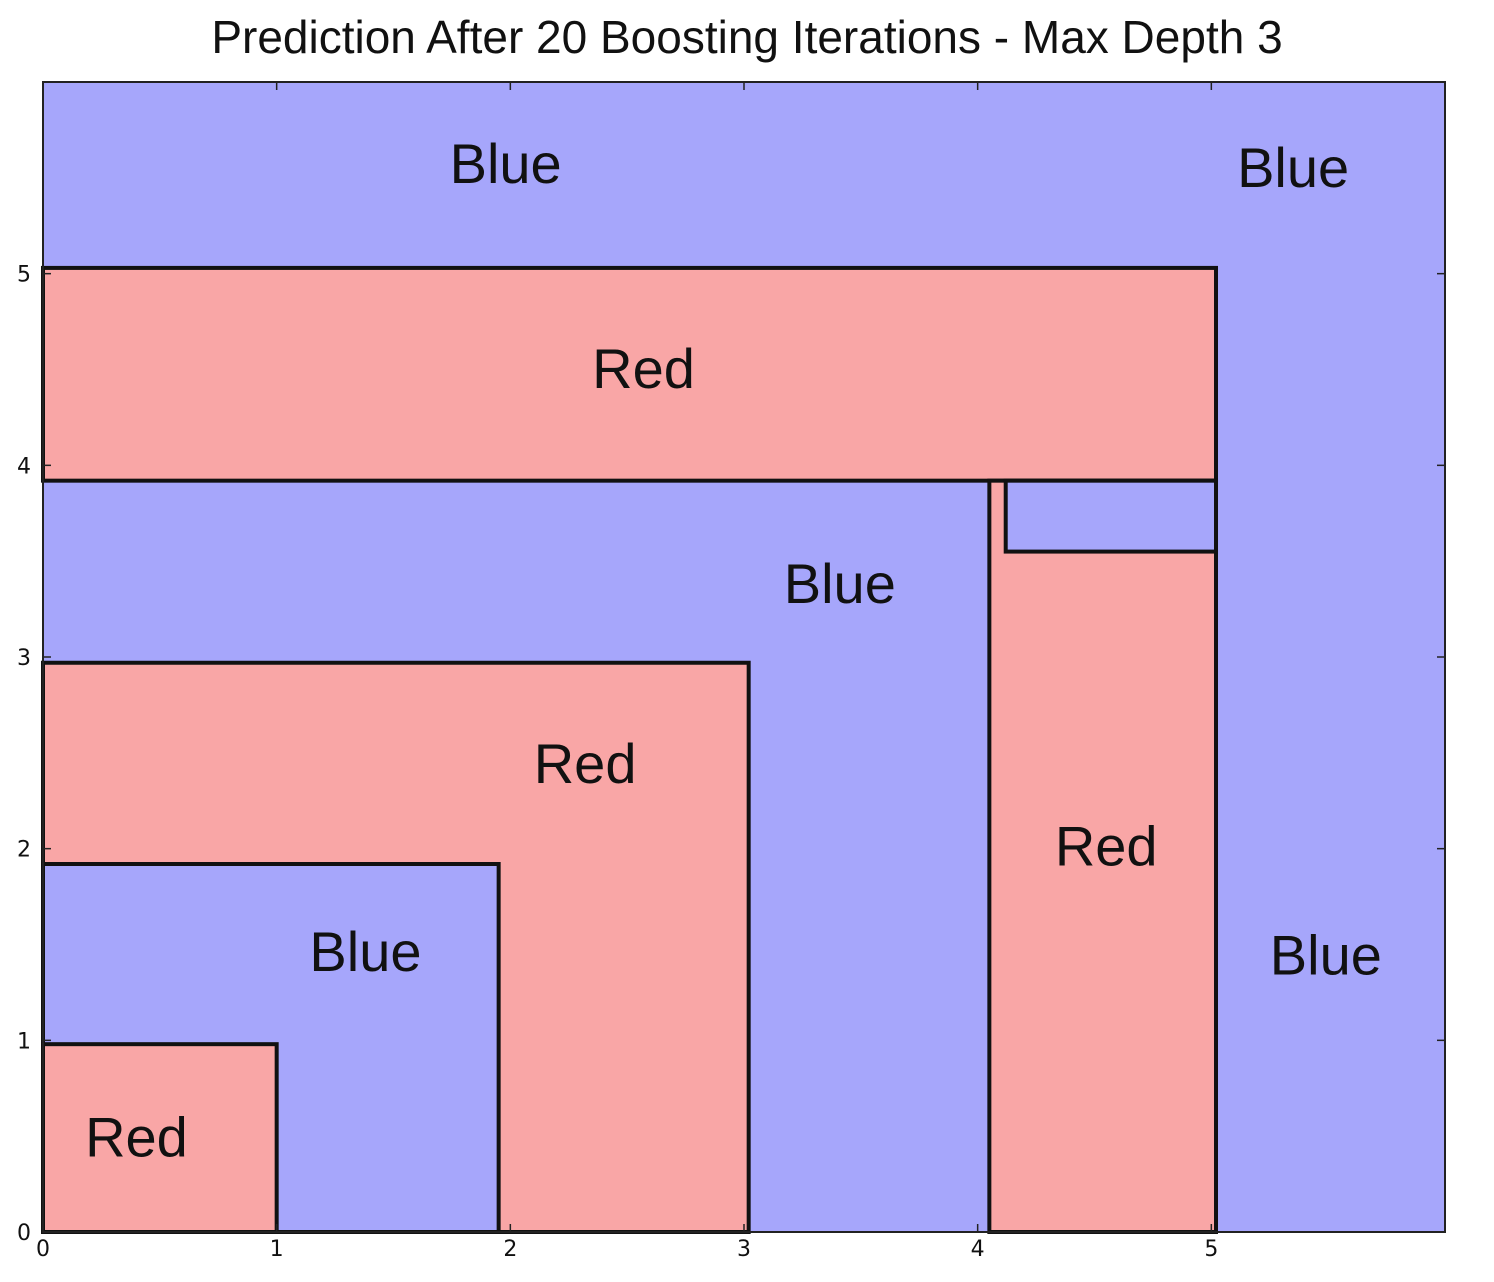  Describe the element at coordinates (24, 850) in the screenshot. I see `y-tick-label: 2` at that location.